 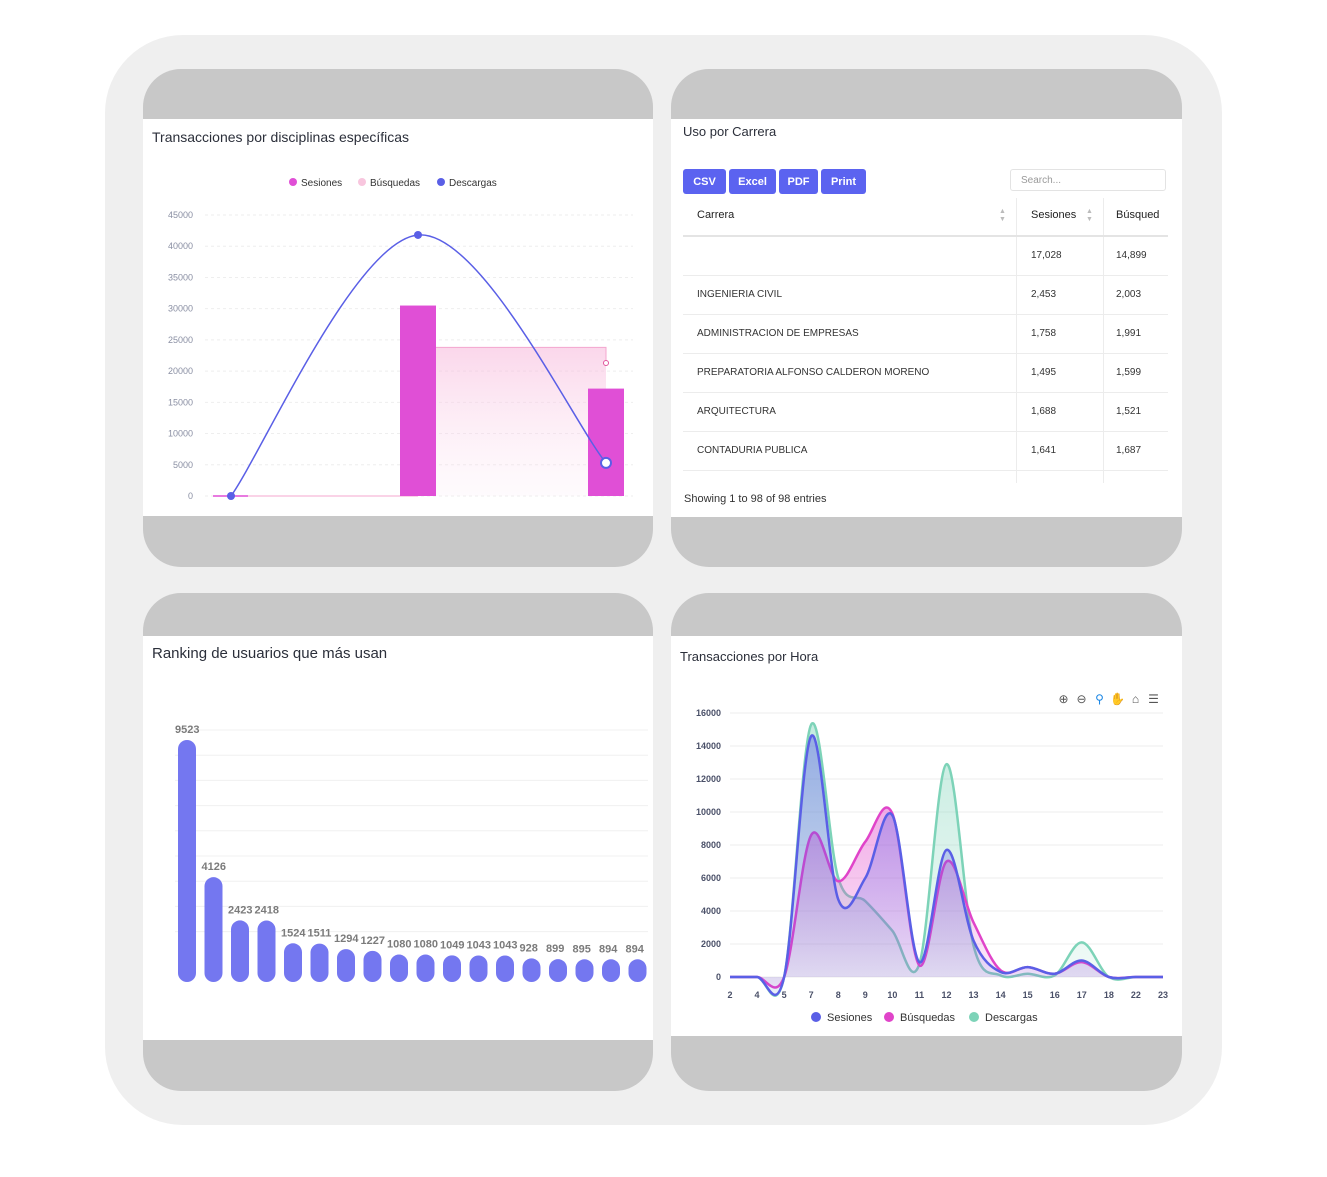 I want to click on chart1-legend-label: Descargas, so click(x=473, y=183).